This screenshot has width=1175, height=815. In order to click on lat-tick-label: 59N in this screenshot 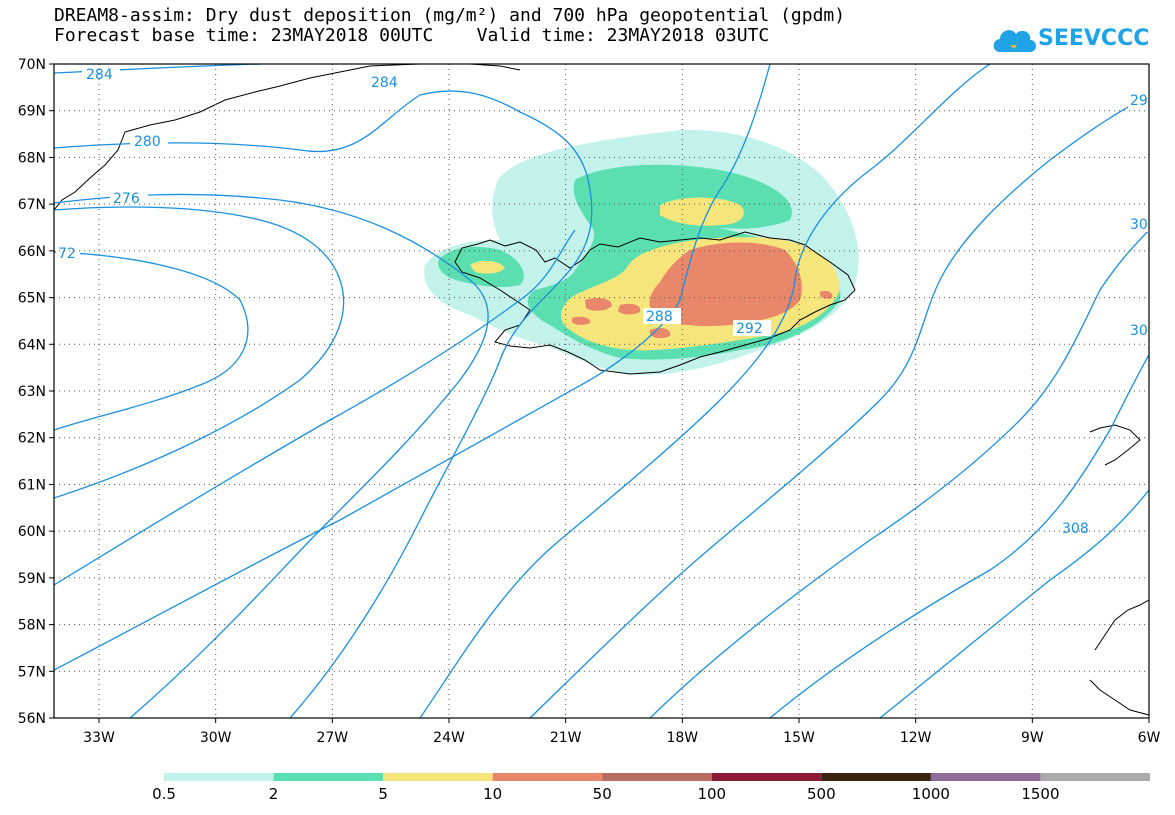, I will do `click(32, 579)`.